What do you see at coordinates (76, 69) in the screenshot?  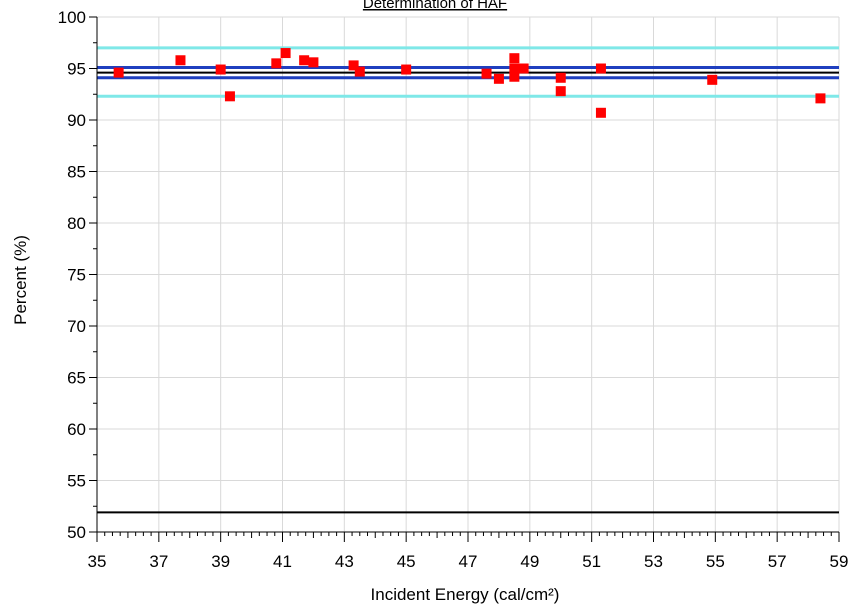 I see `y-tick-label: 95` at bounding box center [76, 69].